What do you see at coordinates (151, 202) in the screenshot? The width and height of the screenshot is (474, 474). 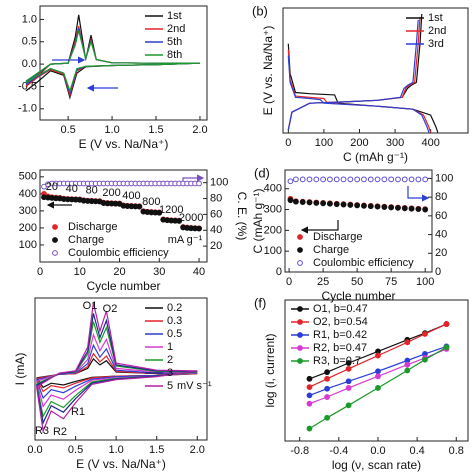 I see `rate-label: 800` at bounding box center [151, 202].